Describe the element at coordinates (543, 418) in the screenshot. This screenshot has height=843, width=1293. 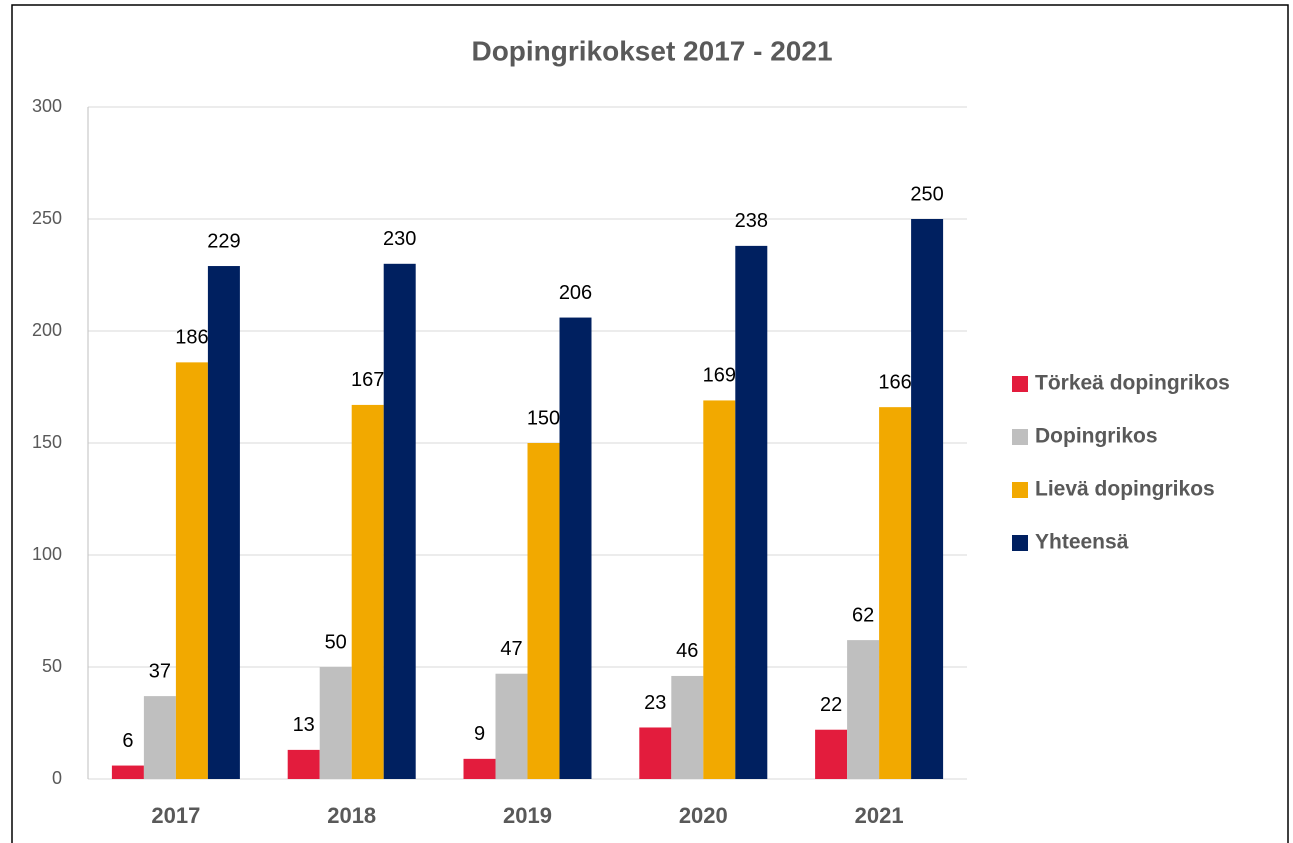
I see `value-label: 150` at that location.